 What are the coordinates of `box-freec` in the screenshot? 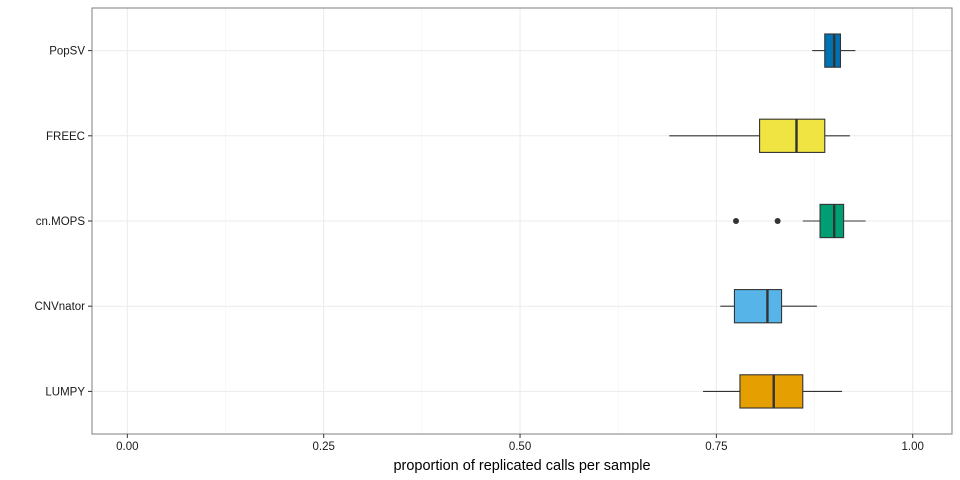 It's located at (759, 135).